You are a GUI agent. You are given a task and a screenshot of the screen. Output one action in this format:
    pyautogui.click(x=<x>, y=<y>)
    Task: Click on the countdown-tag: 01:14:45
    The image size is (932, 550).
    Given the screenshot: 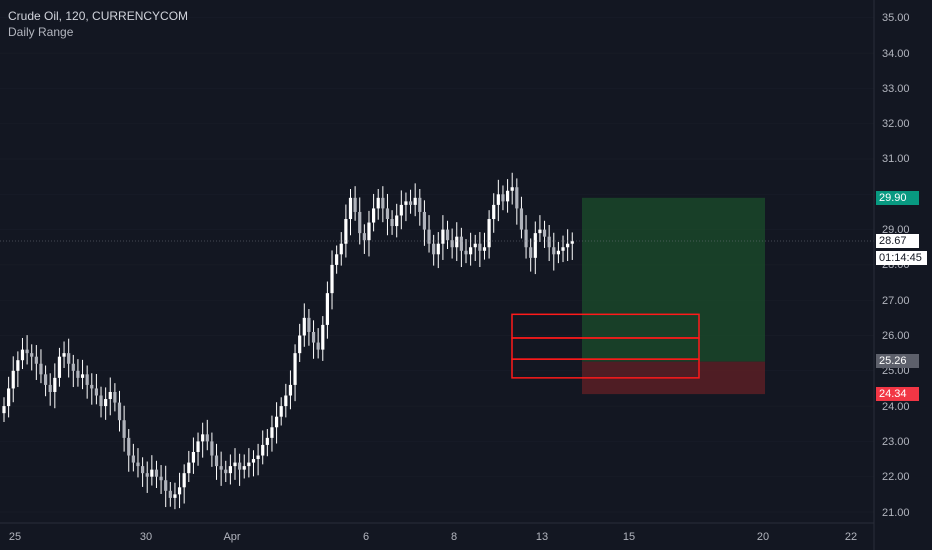 What is the action you would take?
    pyautogui.click(x=901, y=258)
    